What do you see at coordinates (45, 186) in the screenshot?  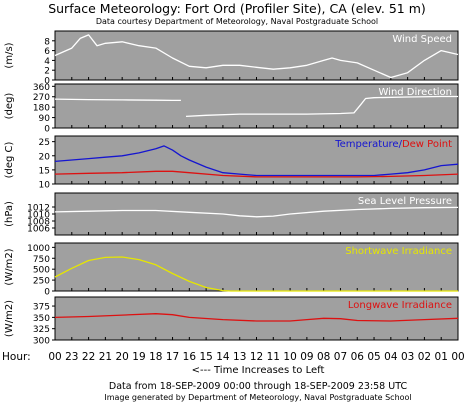 I see `y-tick-label: 10` at bounding box center [45, 186].